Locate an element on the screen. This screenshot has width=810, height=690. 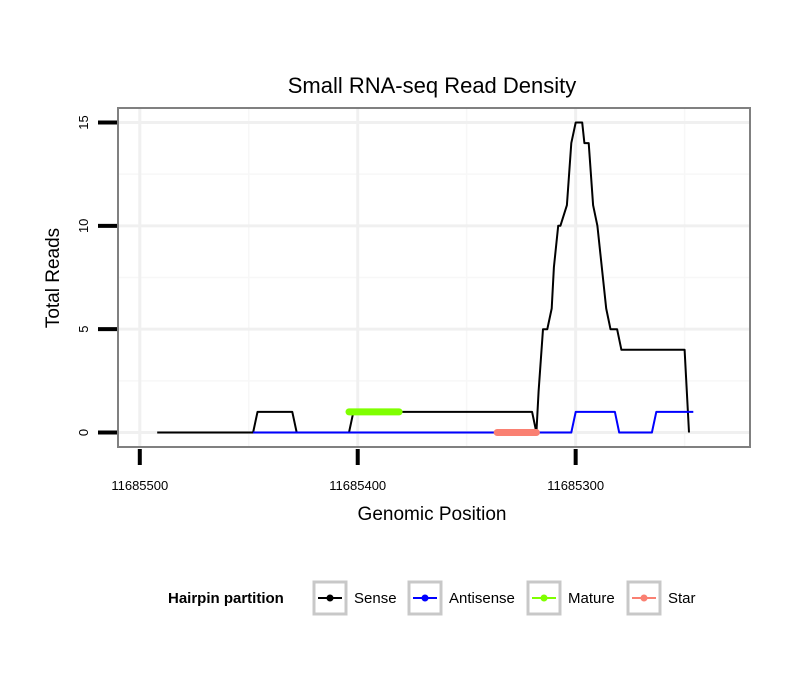
y-tick-label: 10 is located at coordinates (83, 226).